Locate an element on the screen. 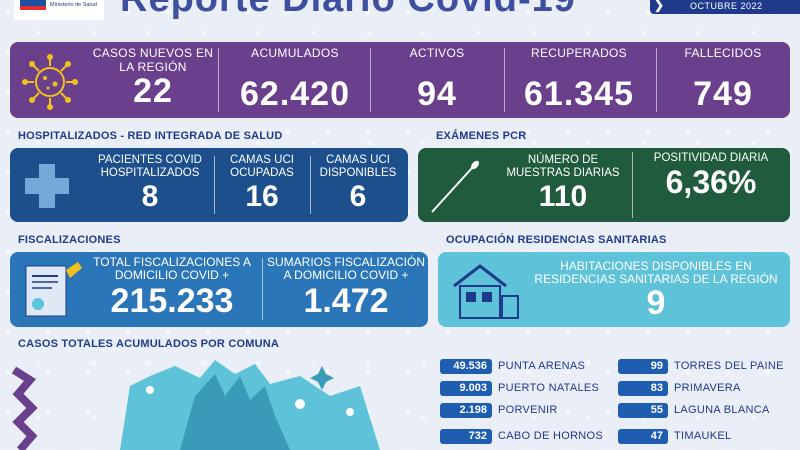 The image size is (800, 450). list-item: 99 TORRES DEL PAINE is located at coordinates (701, 366).